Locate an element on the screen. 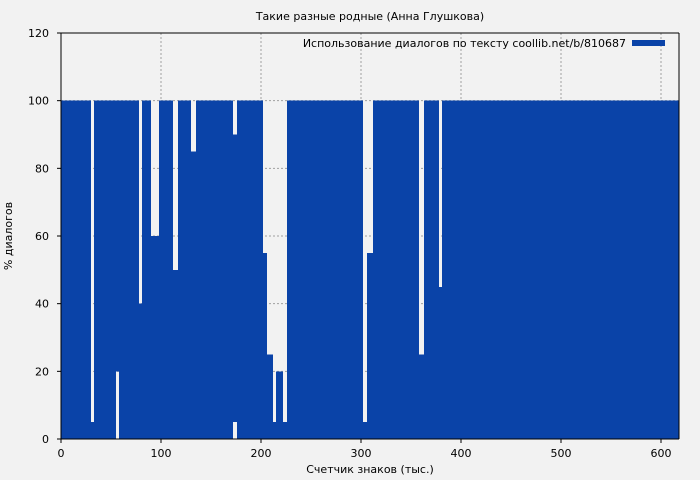 This screenshot has height=480, width=700. legend-swatch is located at coordinates (648, 43).